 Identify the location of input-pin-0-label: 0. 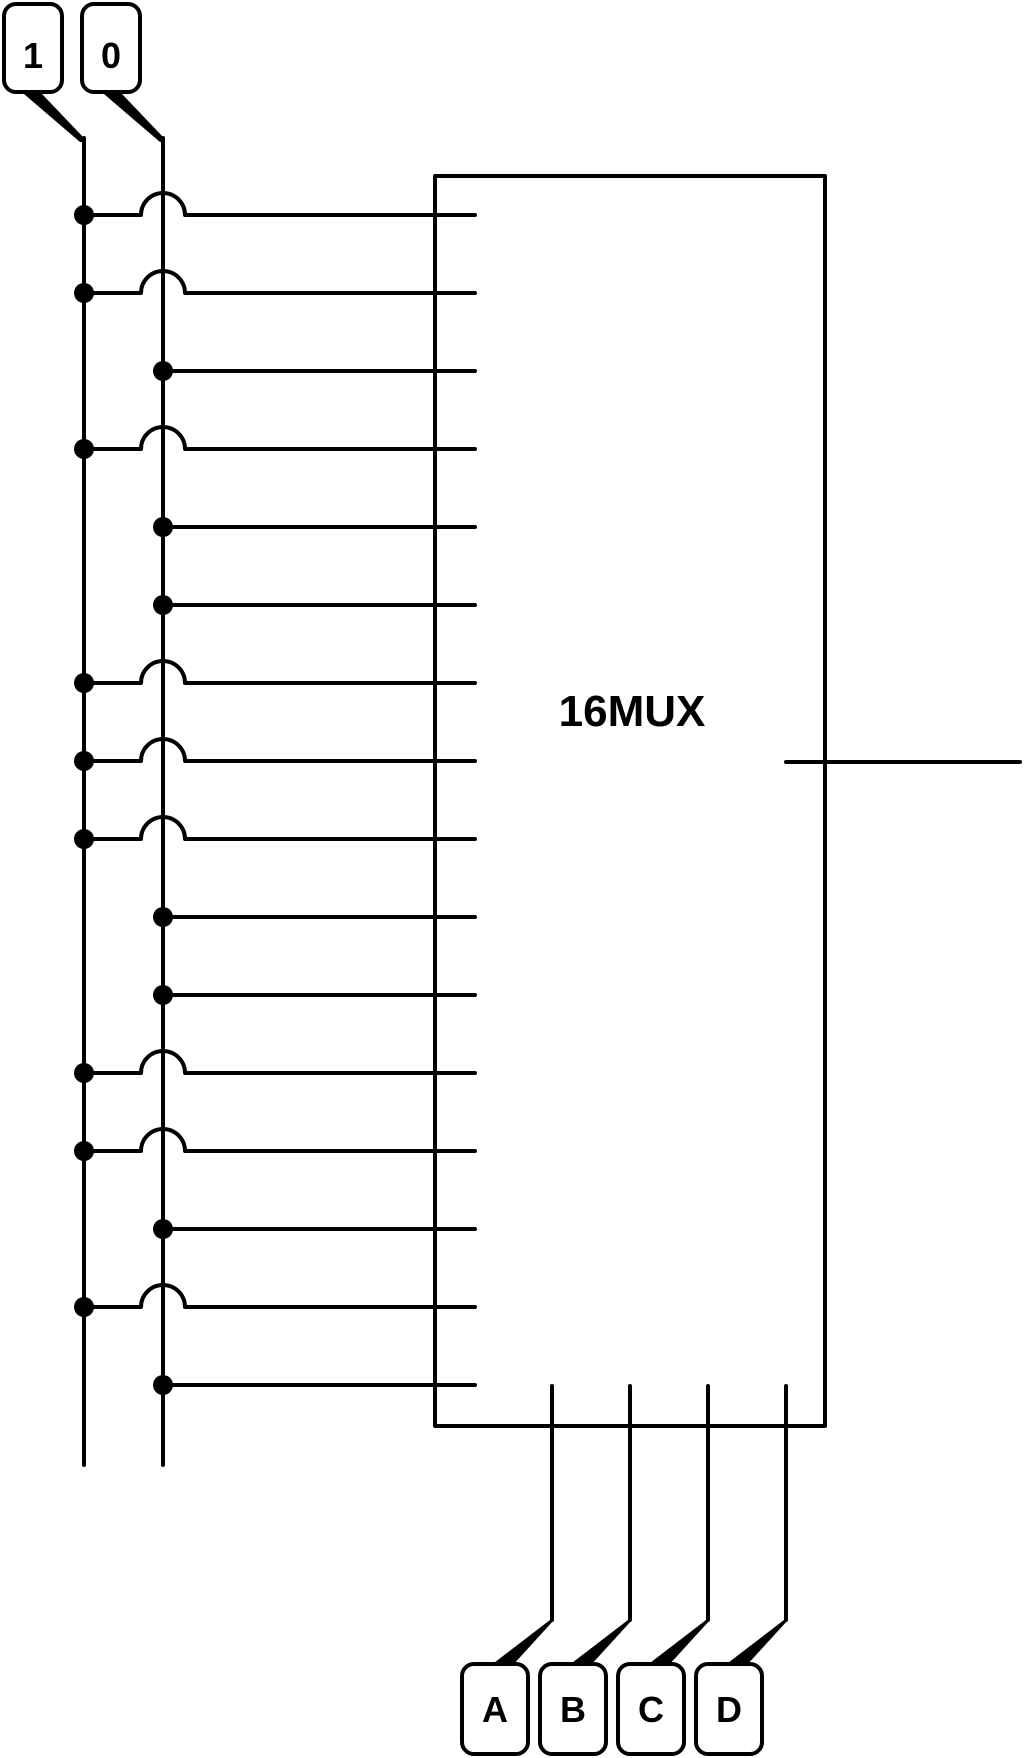
(111, 55).